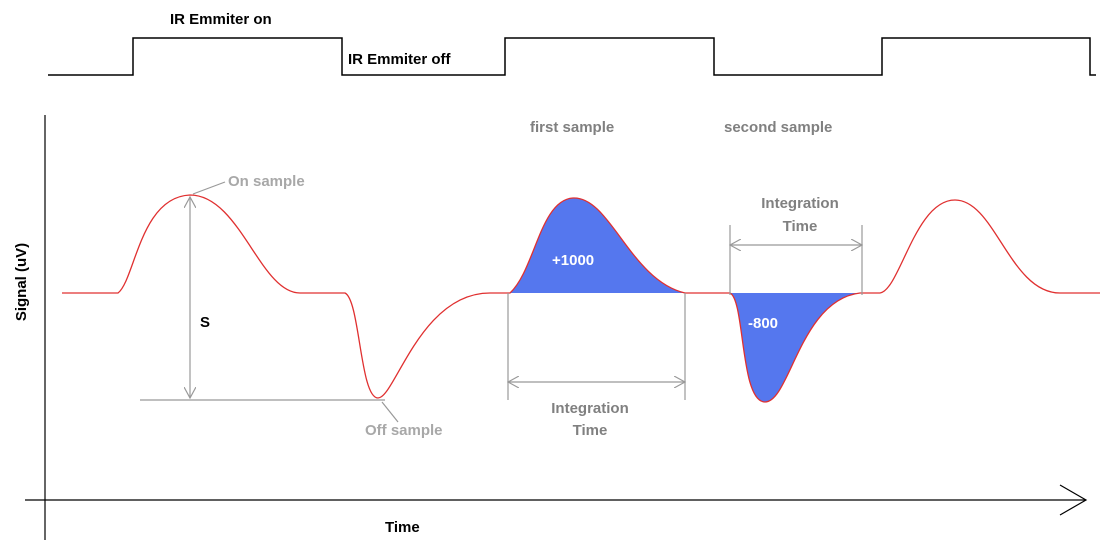  What do you see at coordinates (390, 412) in the screenshot?
I see `off-sample-pointer` at bounding box center [390, 412].